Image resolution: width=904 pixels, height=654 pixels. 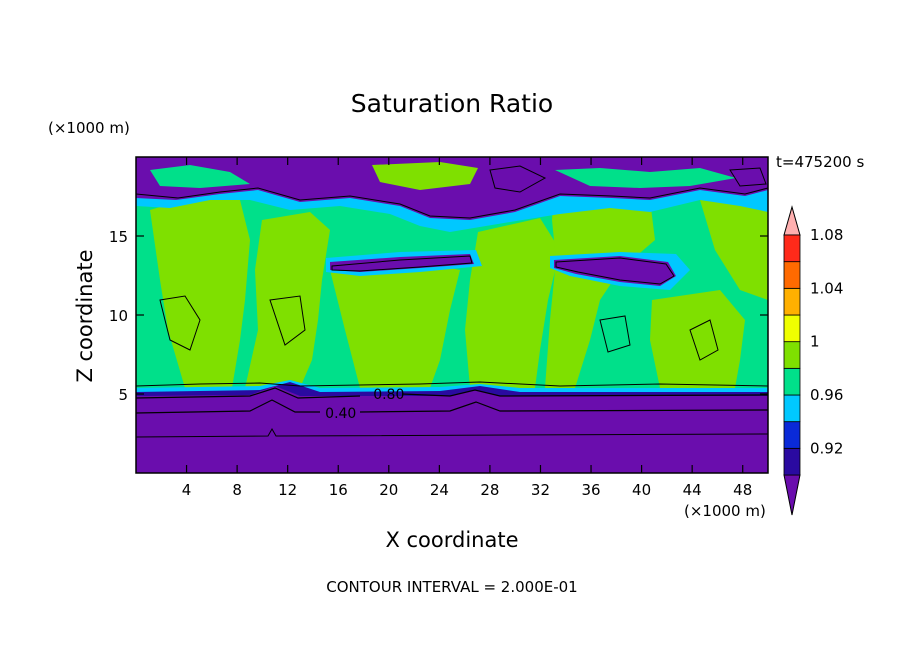 What do you see at coordinates (826, 448) in the screenshot?
I see `colorbar-label: 0.92` at bounding box center [826, 448].